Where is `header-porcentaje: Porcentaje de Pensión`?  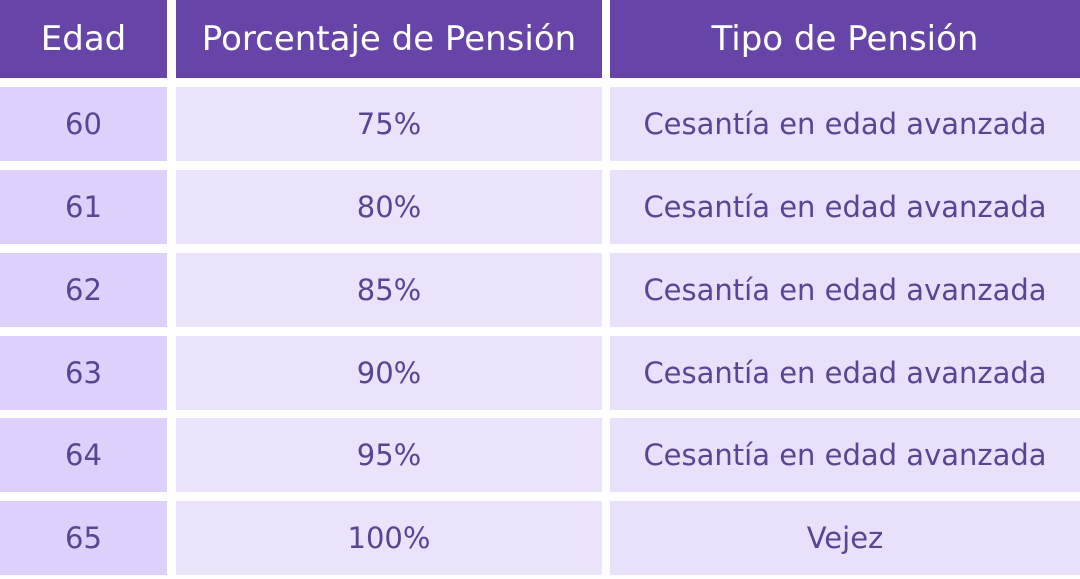 header-porcentaje: Porcentaje de Pensión is located at coordinates (389, 39).